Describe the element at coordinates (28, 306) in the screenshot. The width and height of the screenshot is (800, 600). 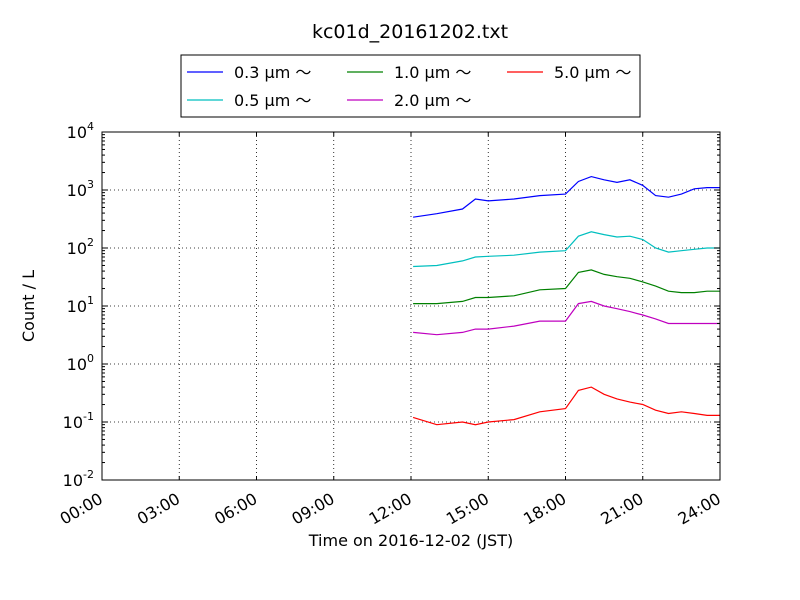
I see `y-axis-label: Count / L` at that location.